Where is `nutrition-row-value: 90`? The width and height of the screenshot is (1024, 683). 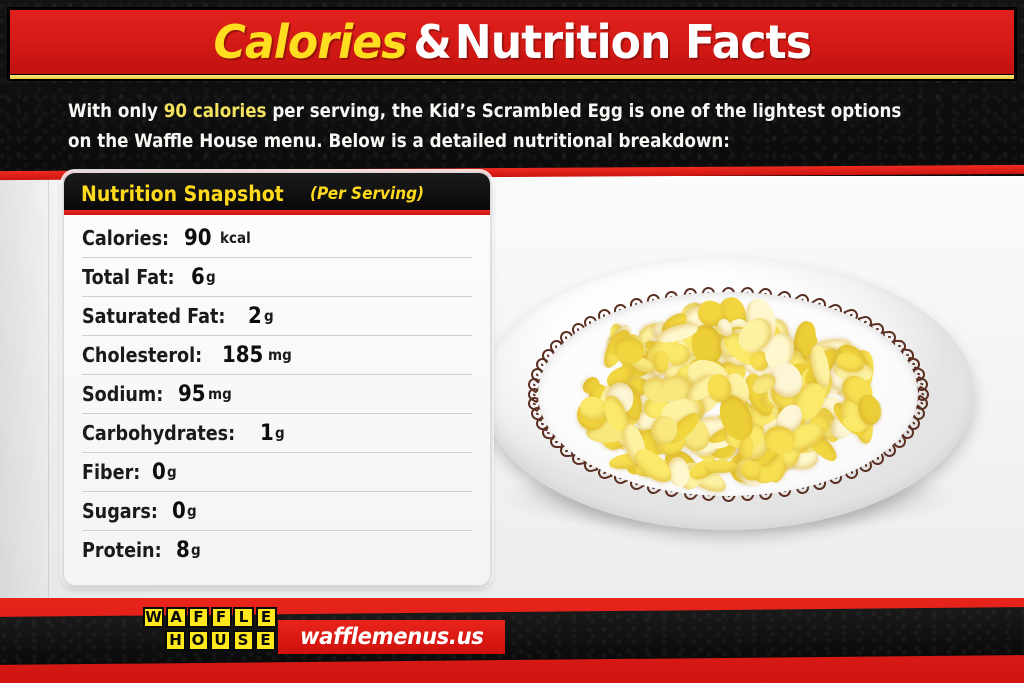 nutrition-row-value: 90 is located at coordinates (198, 238).